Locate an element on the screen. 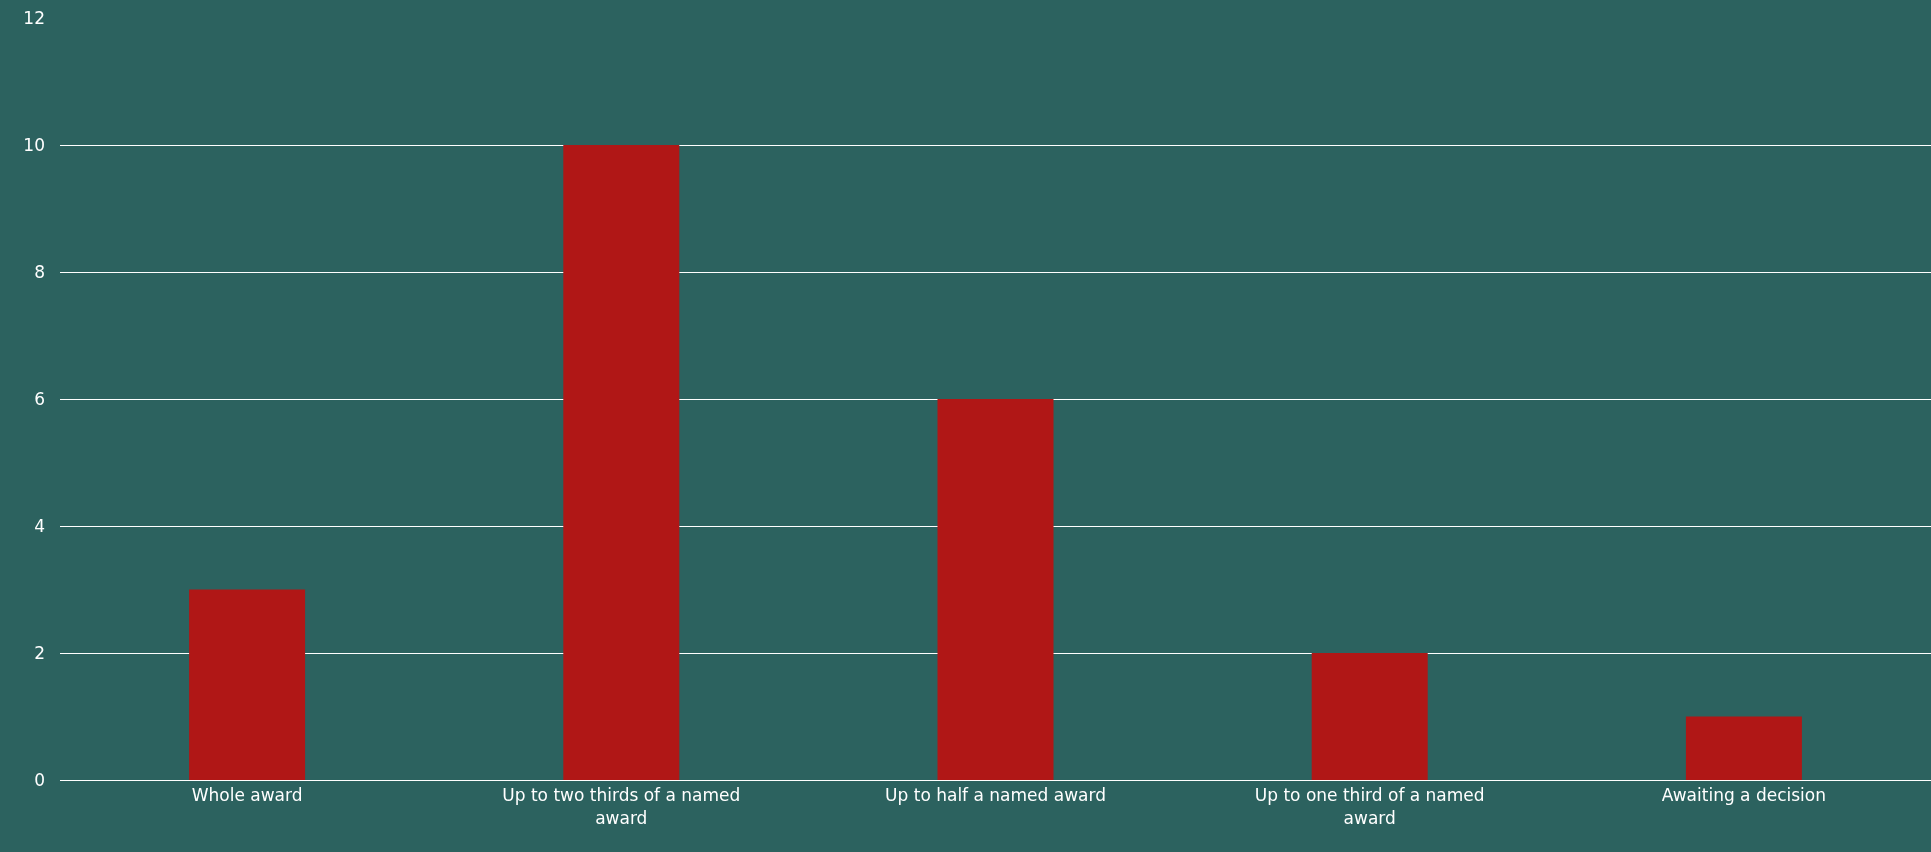 The width and height of the screenshot is (1931, 852). y-tick-label: 0 is located at coordinates (39, 779).